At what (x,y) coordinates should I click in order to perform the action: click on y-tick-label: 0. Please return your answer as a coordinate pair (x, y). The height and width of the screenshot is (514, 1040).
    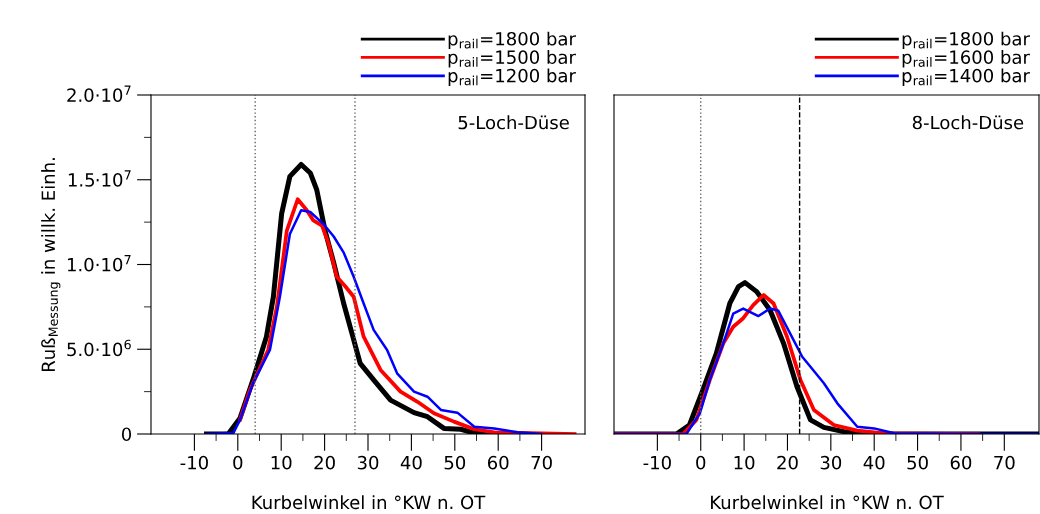
    Looking at the image, I should click on (126, 434).